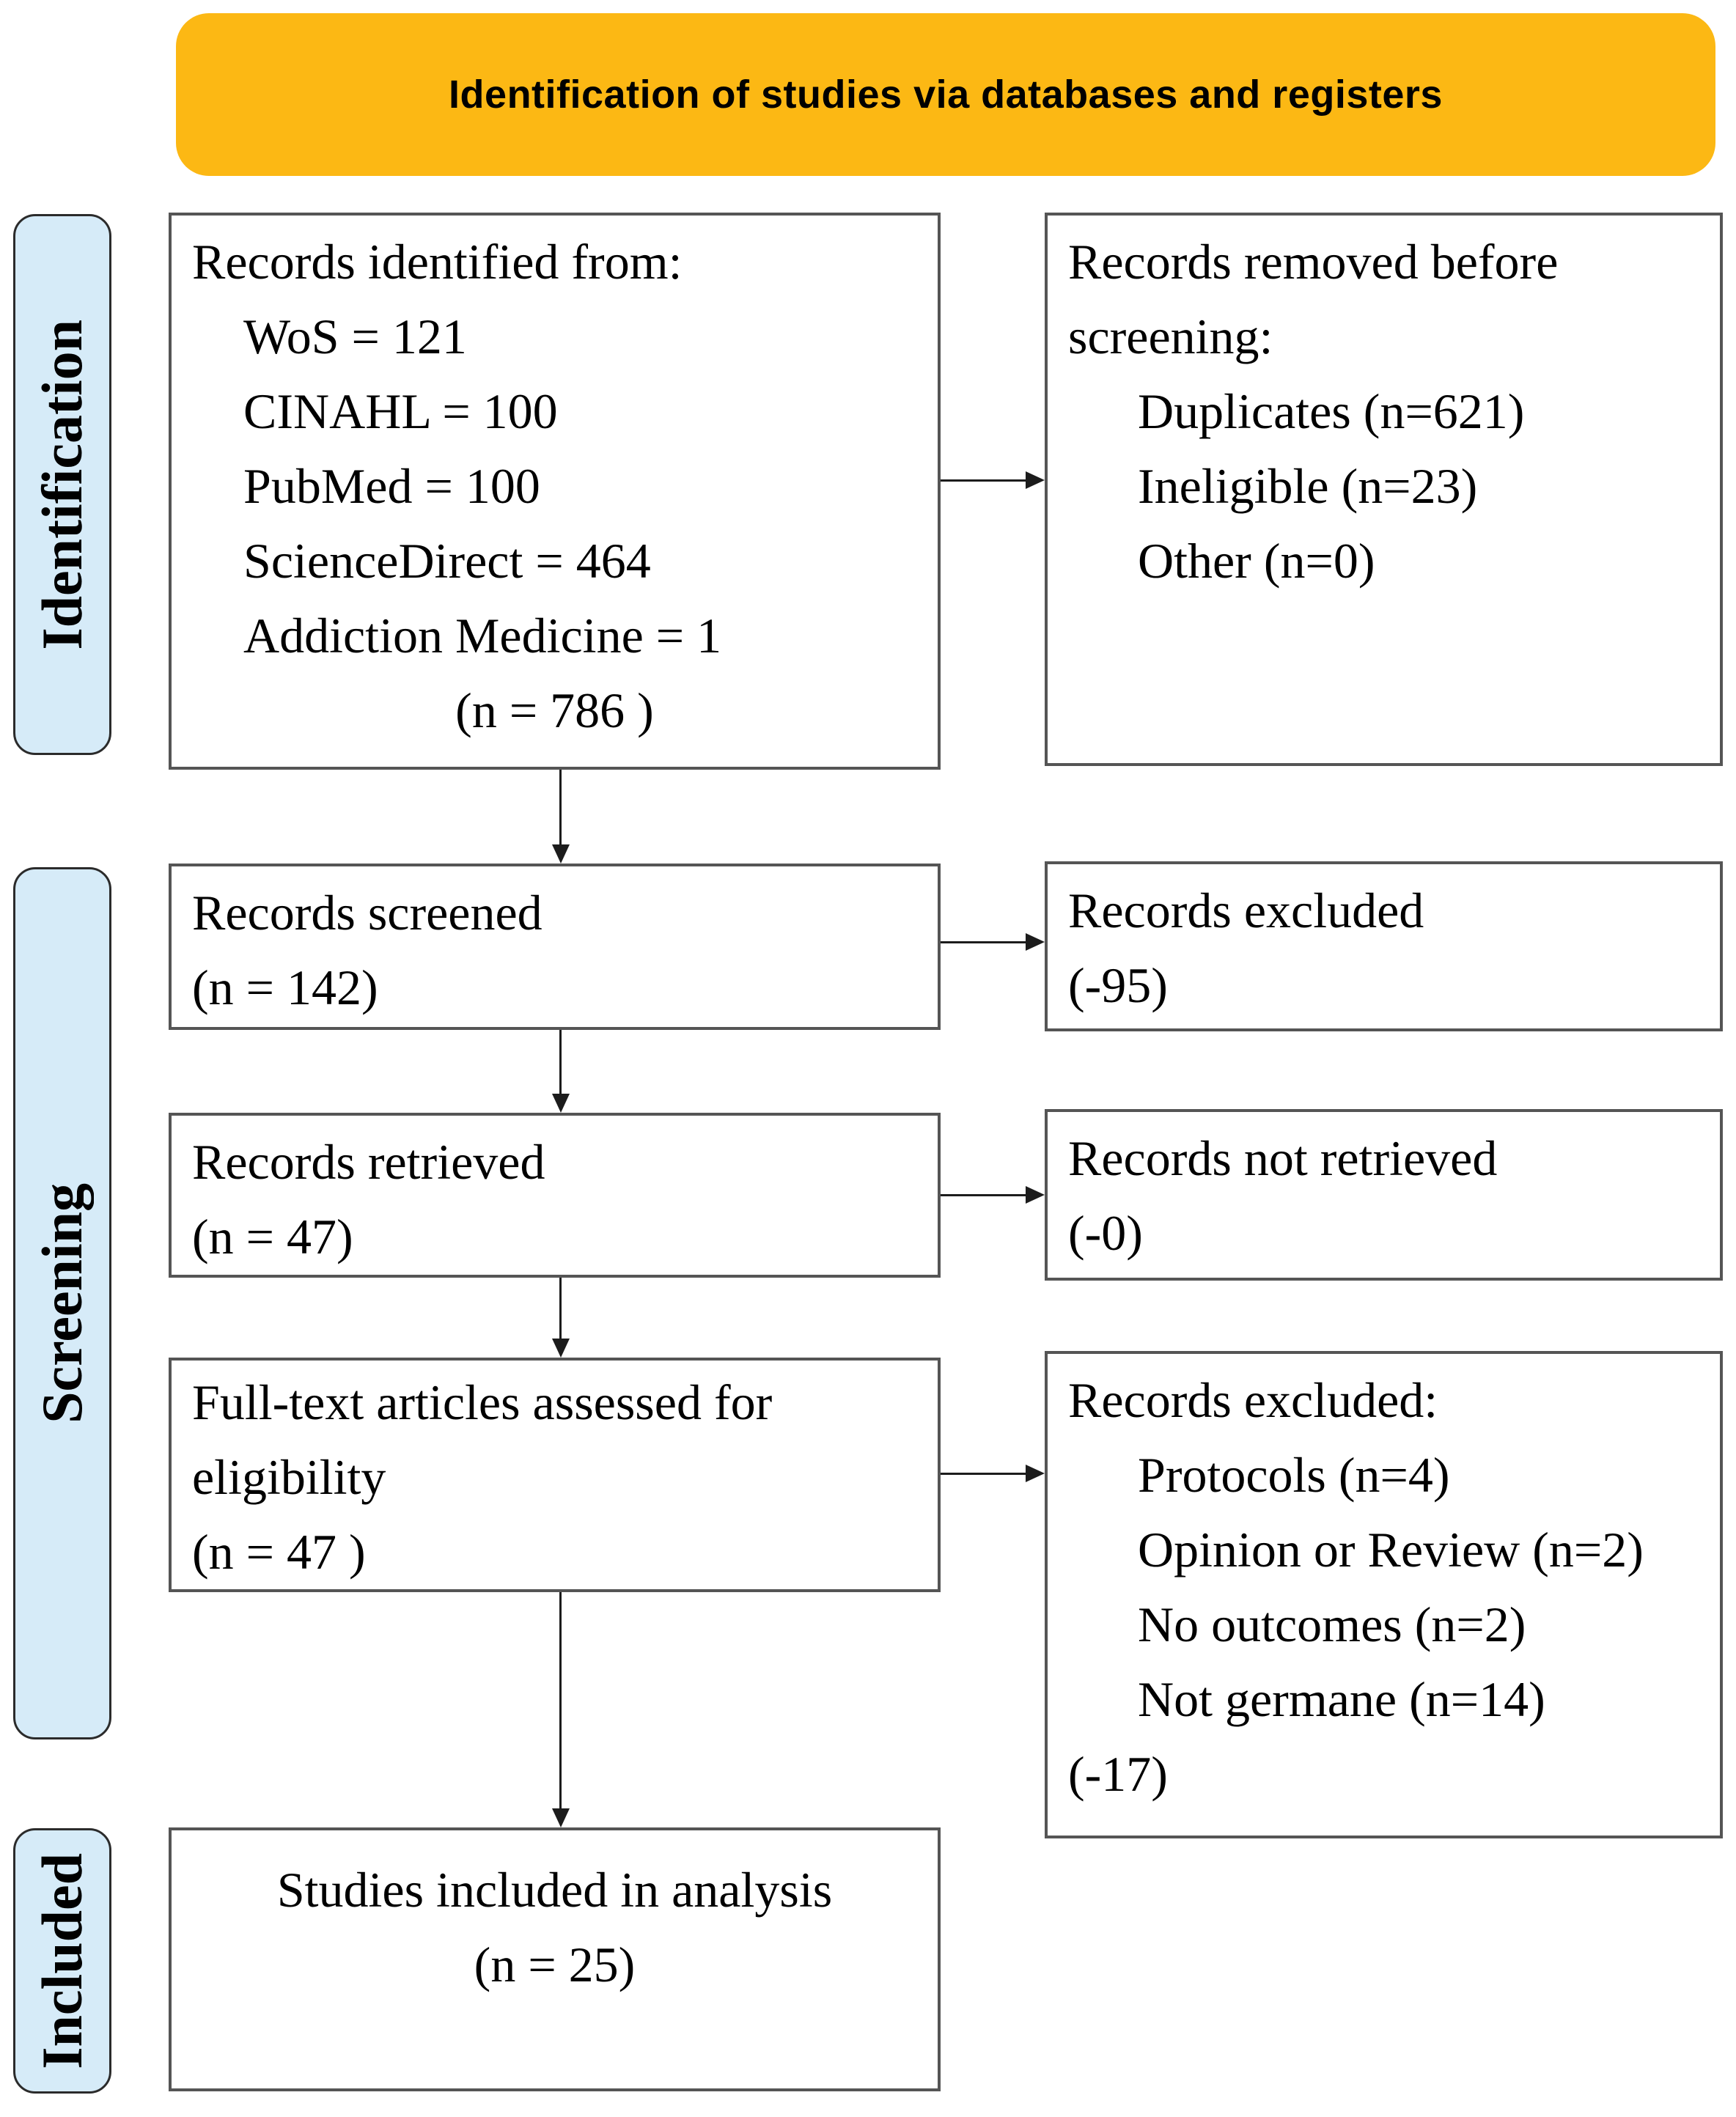  What do you see at coordinates (401, 411) in the screenshot?
I see `db-count: CINAHL = 100` at bounding box center [401, 411].